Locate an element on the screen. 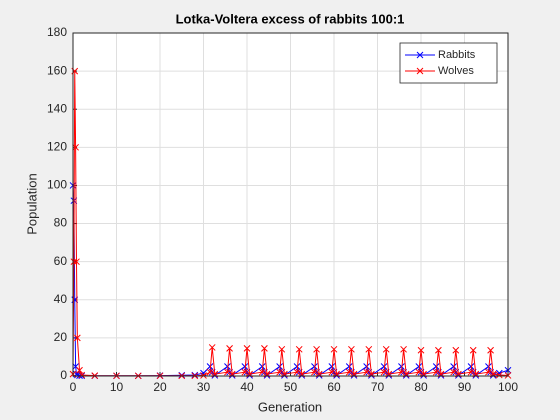 Image resolution: width=560 pixels, height=420 pixels. legend-label: Wolves is located at coordinates (456, 71).